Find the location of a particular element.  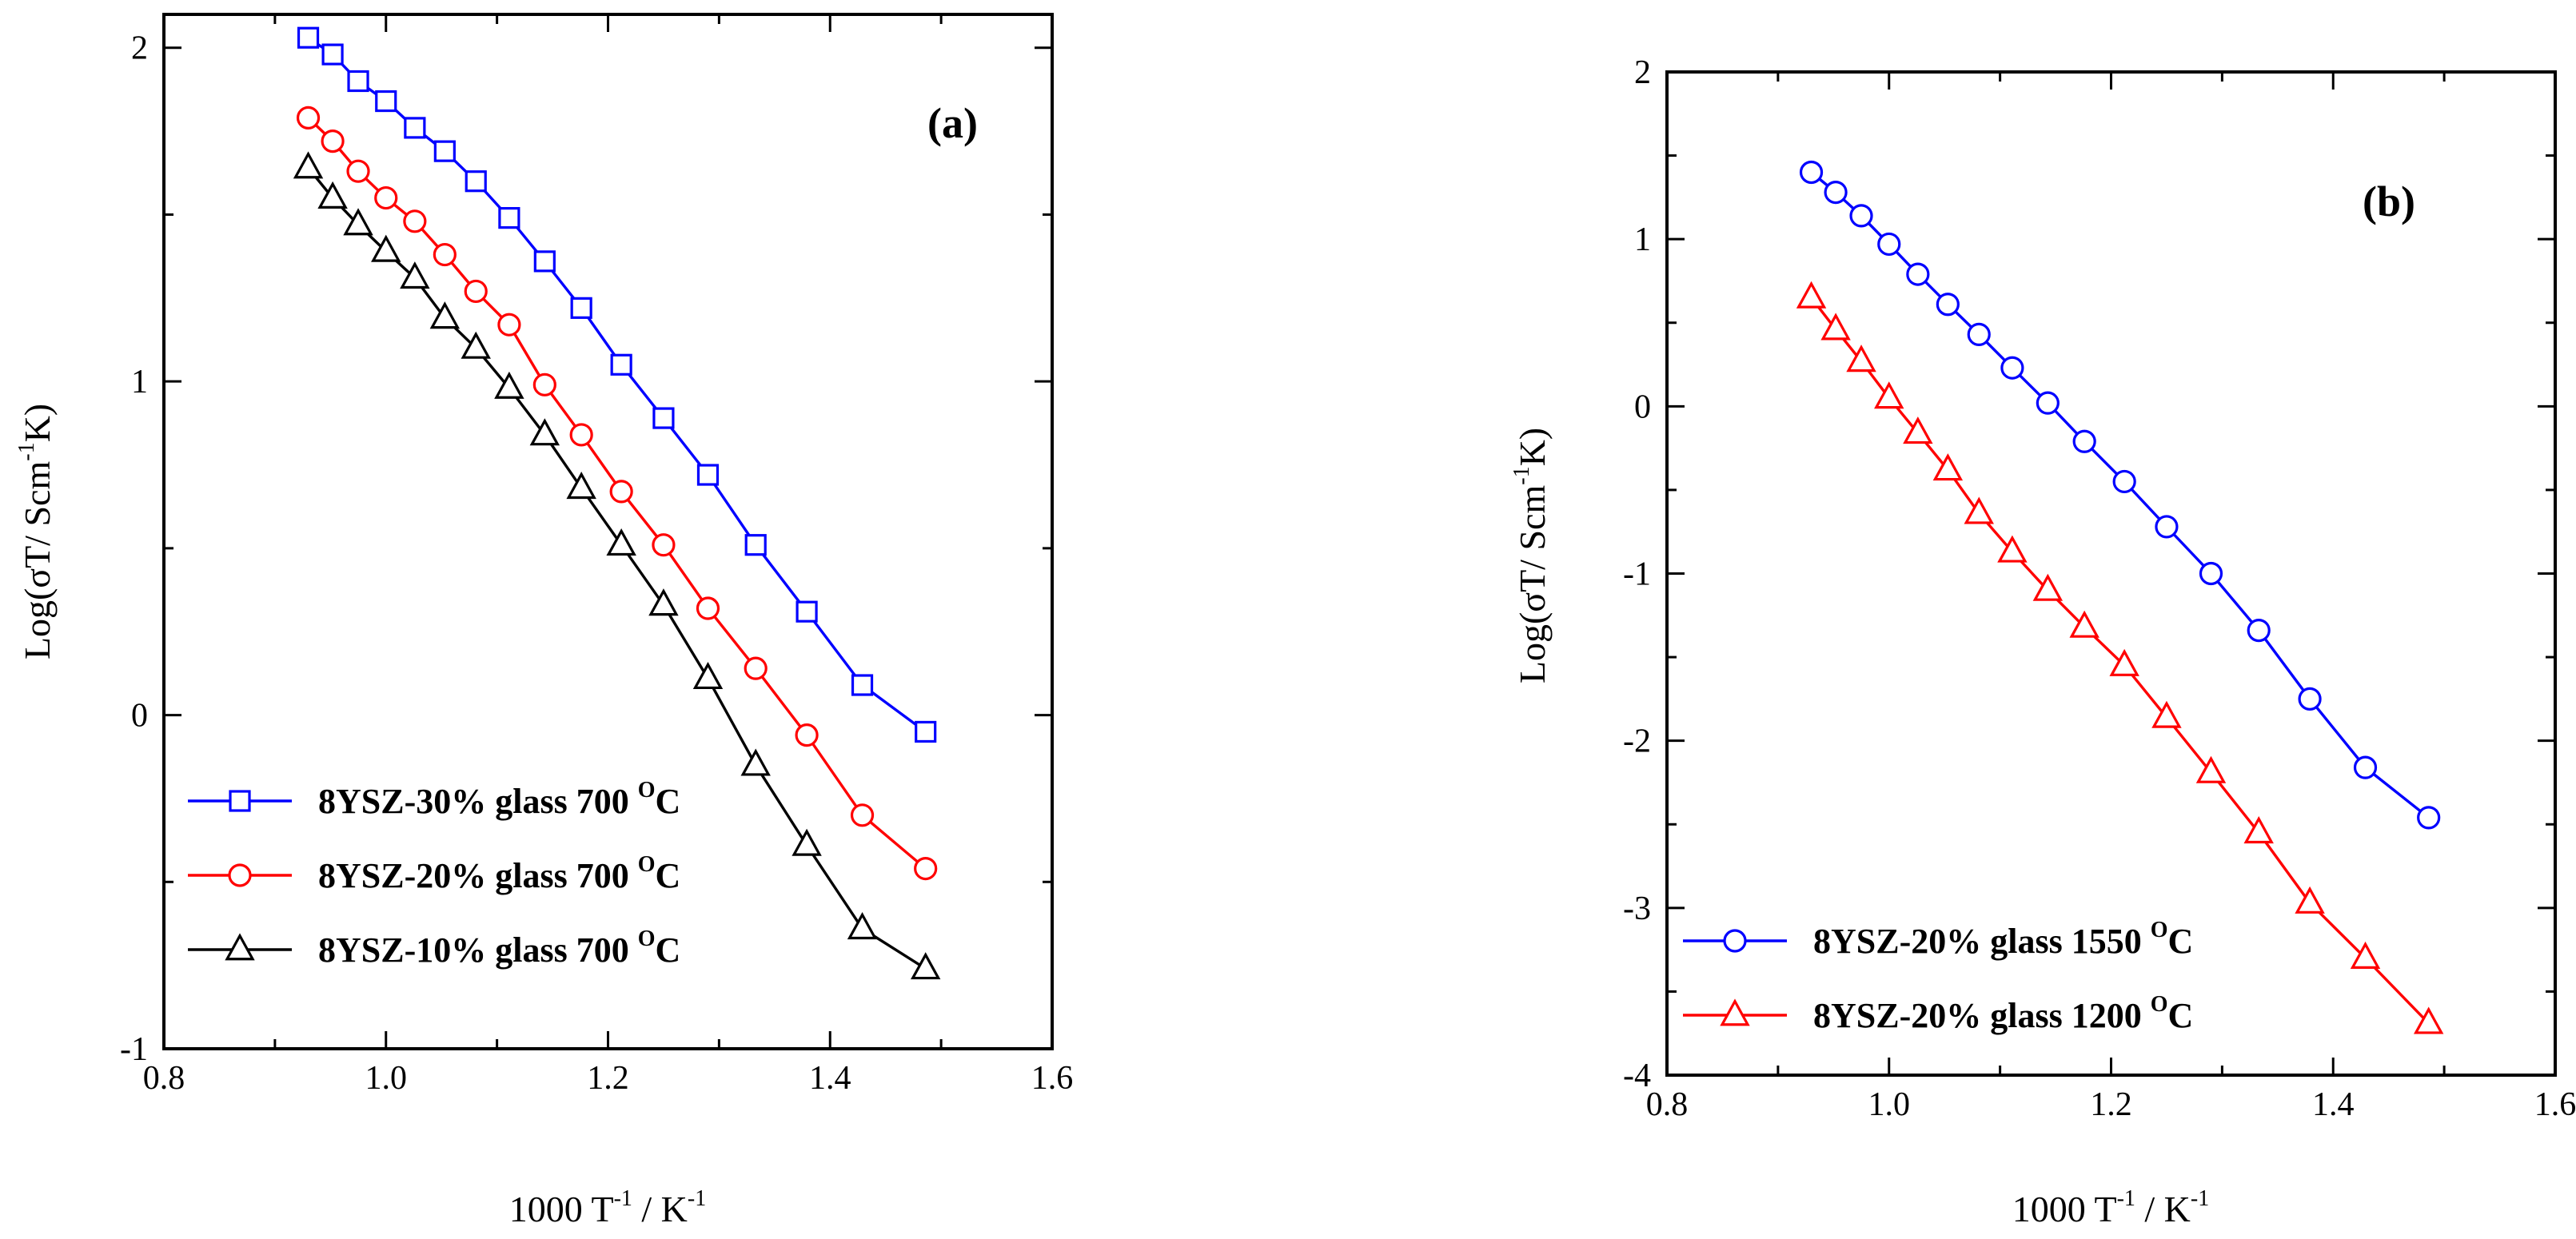

legend-label-name: 8YSZ-30% glass 700 is located at coordinates (478, 801).